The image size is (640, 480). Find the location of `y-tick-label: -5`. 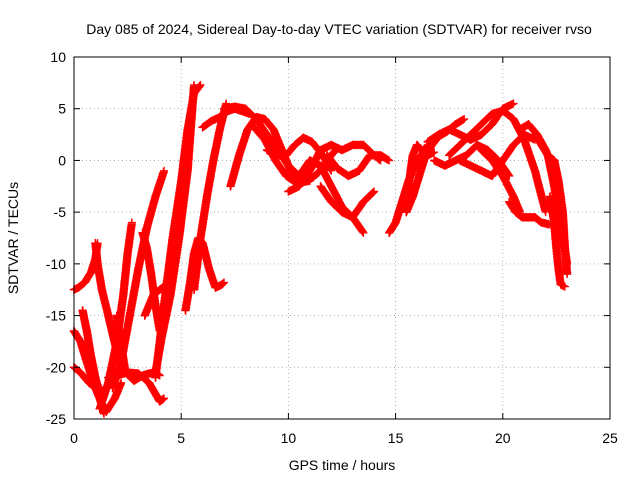

y-tick-label: -5 is located at coordinates (60, 212).